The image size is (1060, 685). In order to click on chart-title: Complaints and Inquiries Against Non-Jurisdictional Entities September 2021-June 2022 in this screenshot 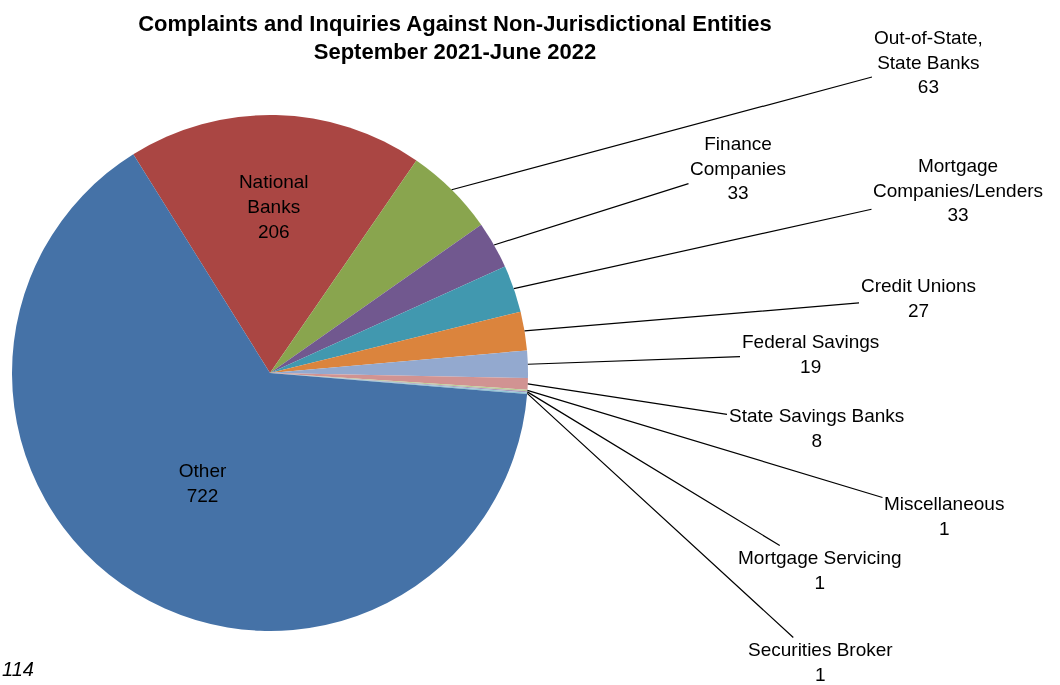, I will do `click(455, 37)`.